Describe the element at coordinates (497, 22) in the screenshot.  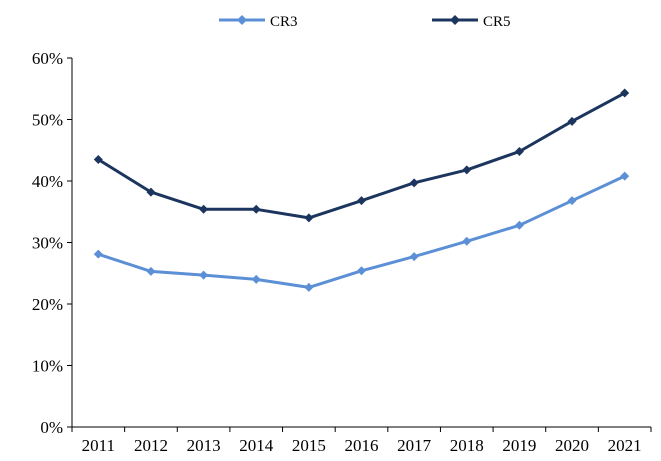
I see `legend-label-cr5: CR5` at that location.